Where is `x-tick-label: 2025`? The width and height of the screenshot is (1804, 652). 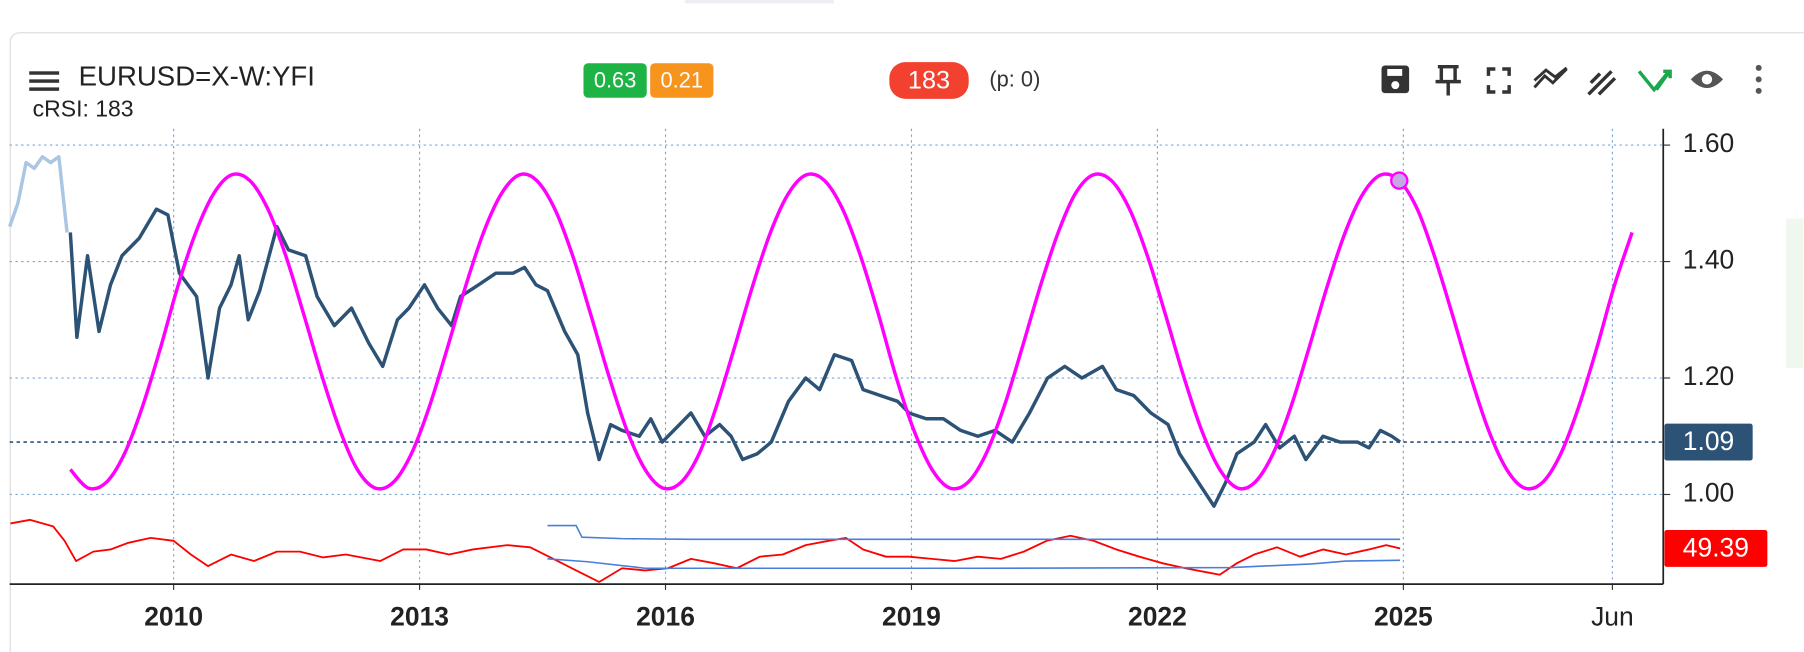
x-tick-label: 2025 is located at coordinates (1403, 617).